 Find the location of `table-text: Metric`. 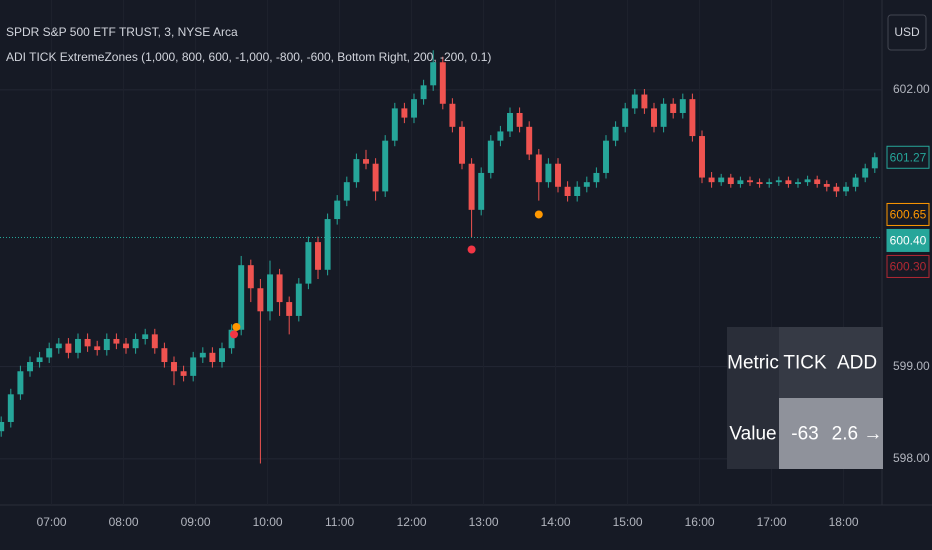

table-text: Metric is located at coordinates (753, 363).